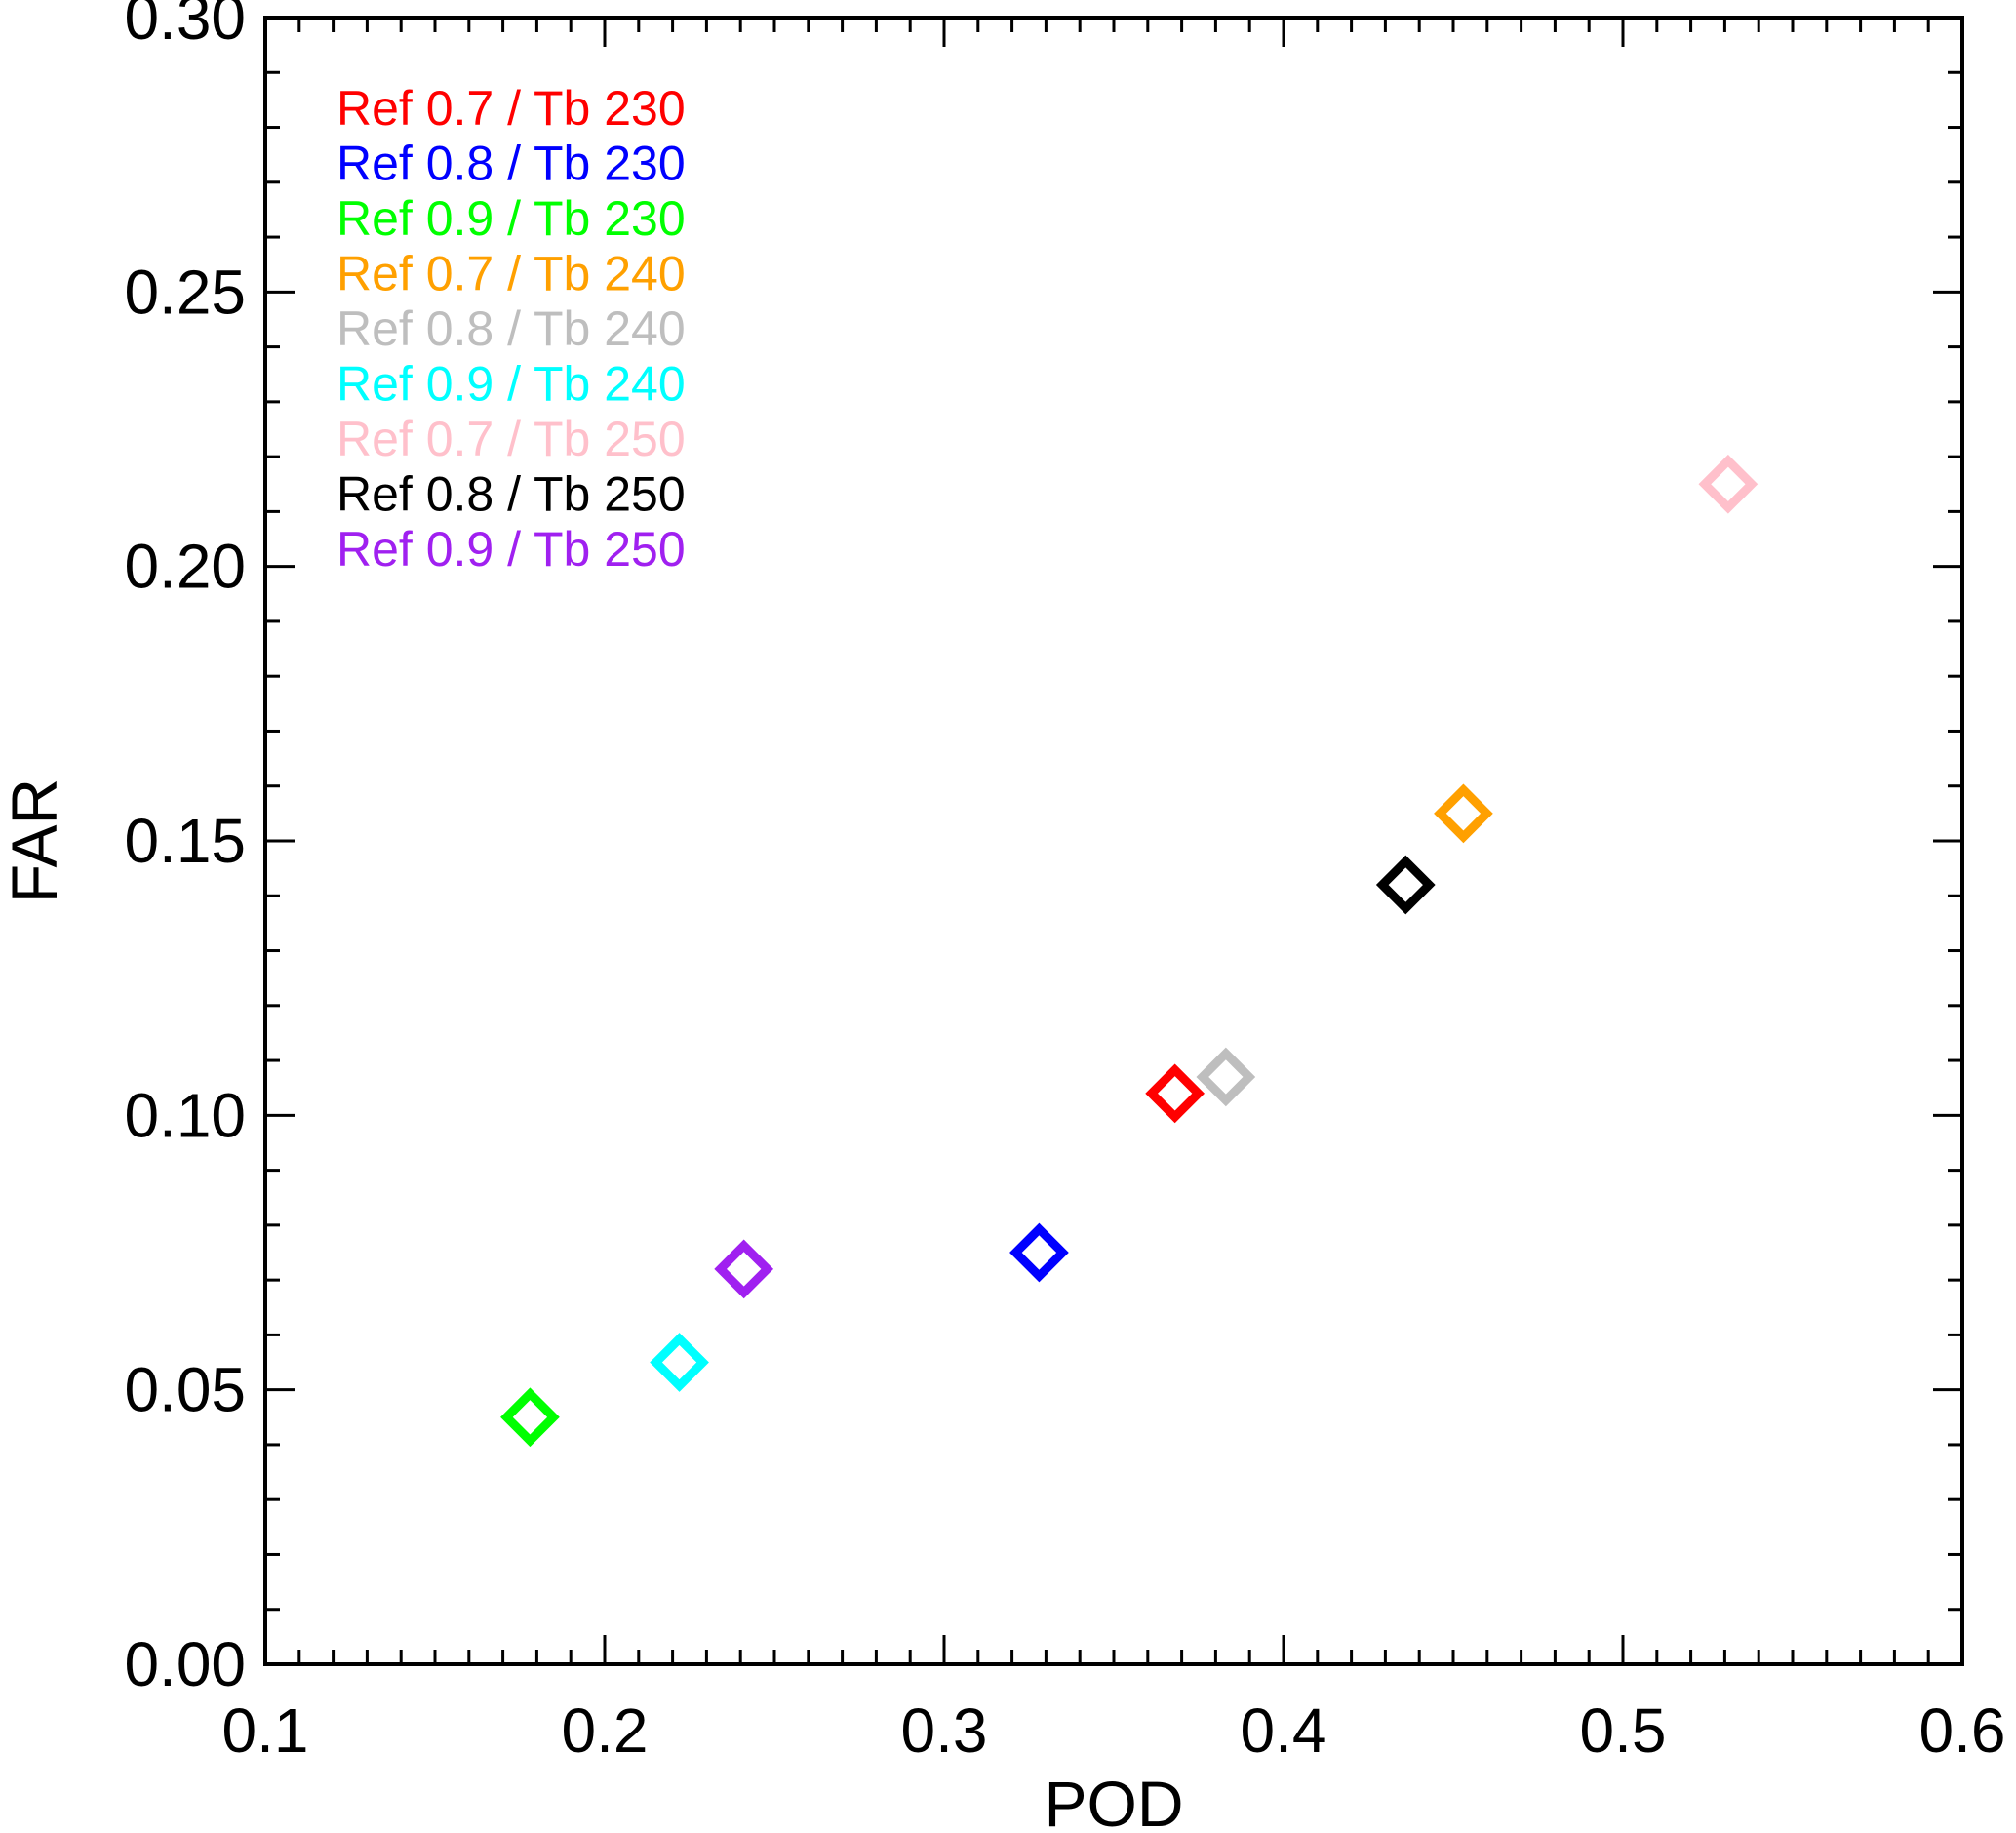 This screenshot has width=2016, height=1833. What do you see at coordinates (1624, 1730) in the screenshot?
I see `x-tick-label: 0.5` at bounding box center [1624, 1730].